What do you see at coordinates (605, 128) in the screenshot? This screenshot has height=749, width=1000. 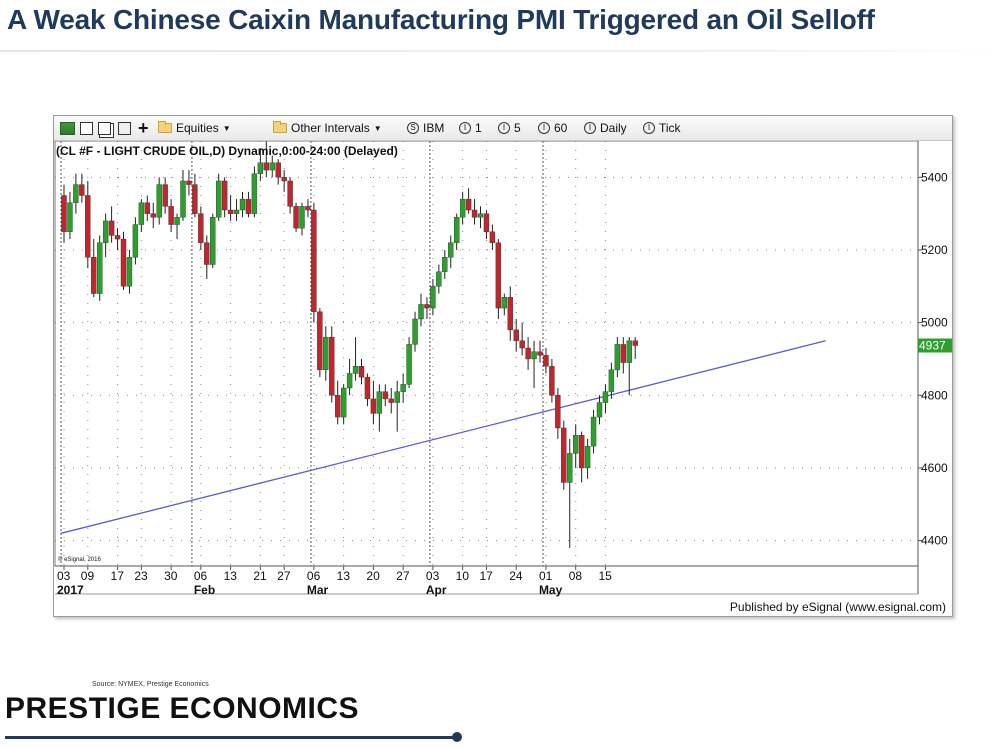 I see `toolbar-item-daily: I Daily` at bounding box center [605, 128].